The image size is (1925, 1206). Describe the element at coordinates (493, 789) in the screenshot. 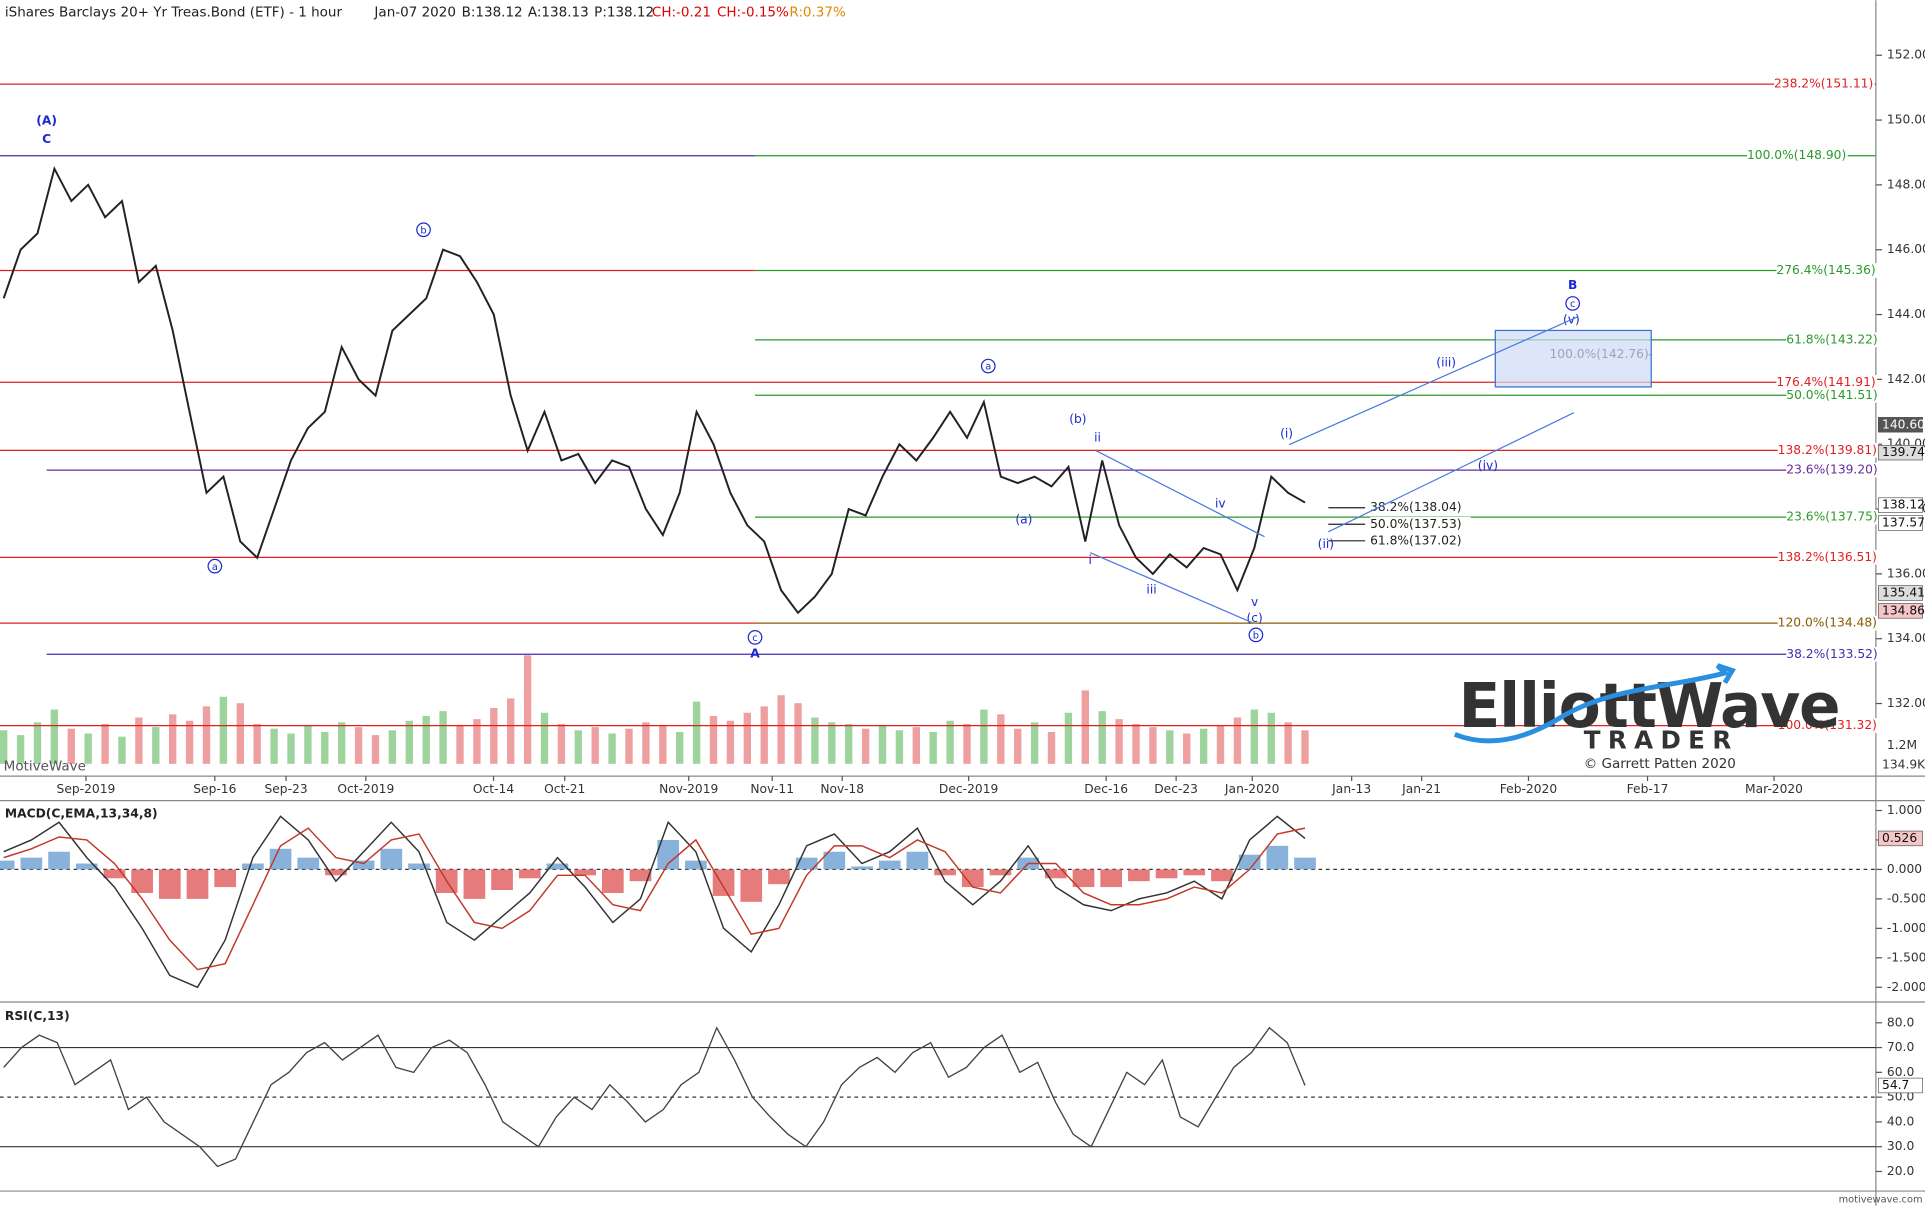

I see `x-tick-label: Oct-14` at that location.